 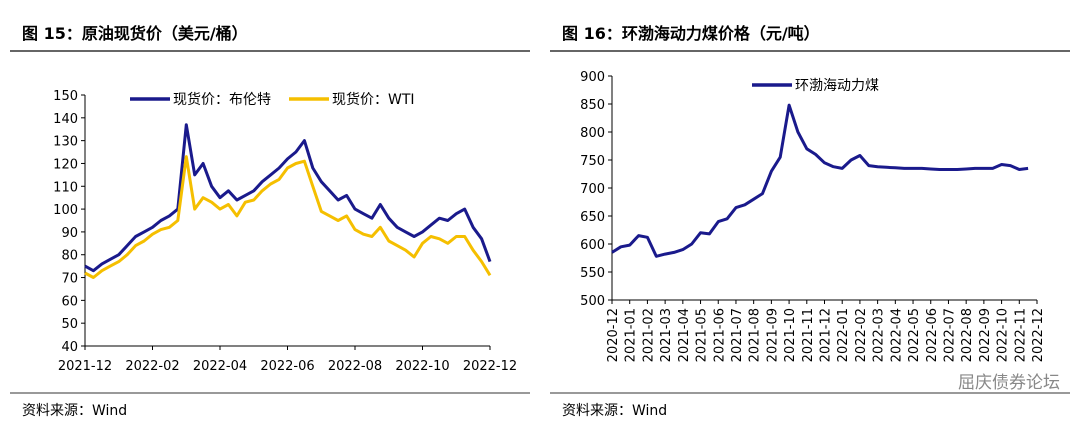 I want to click on x-tick-label: 2022-01, so click(x=843, y=335).